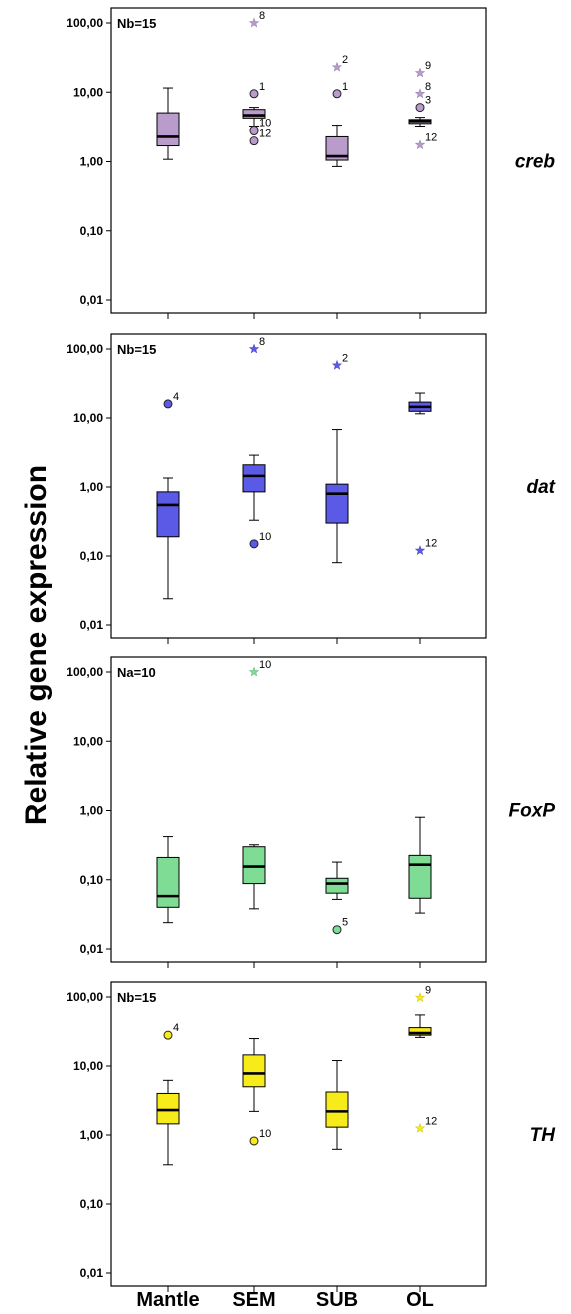  Describe the element at coordinates (541, 487) in the screenshot. I see `gene-label: dat` at that location.